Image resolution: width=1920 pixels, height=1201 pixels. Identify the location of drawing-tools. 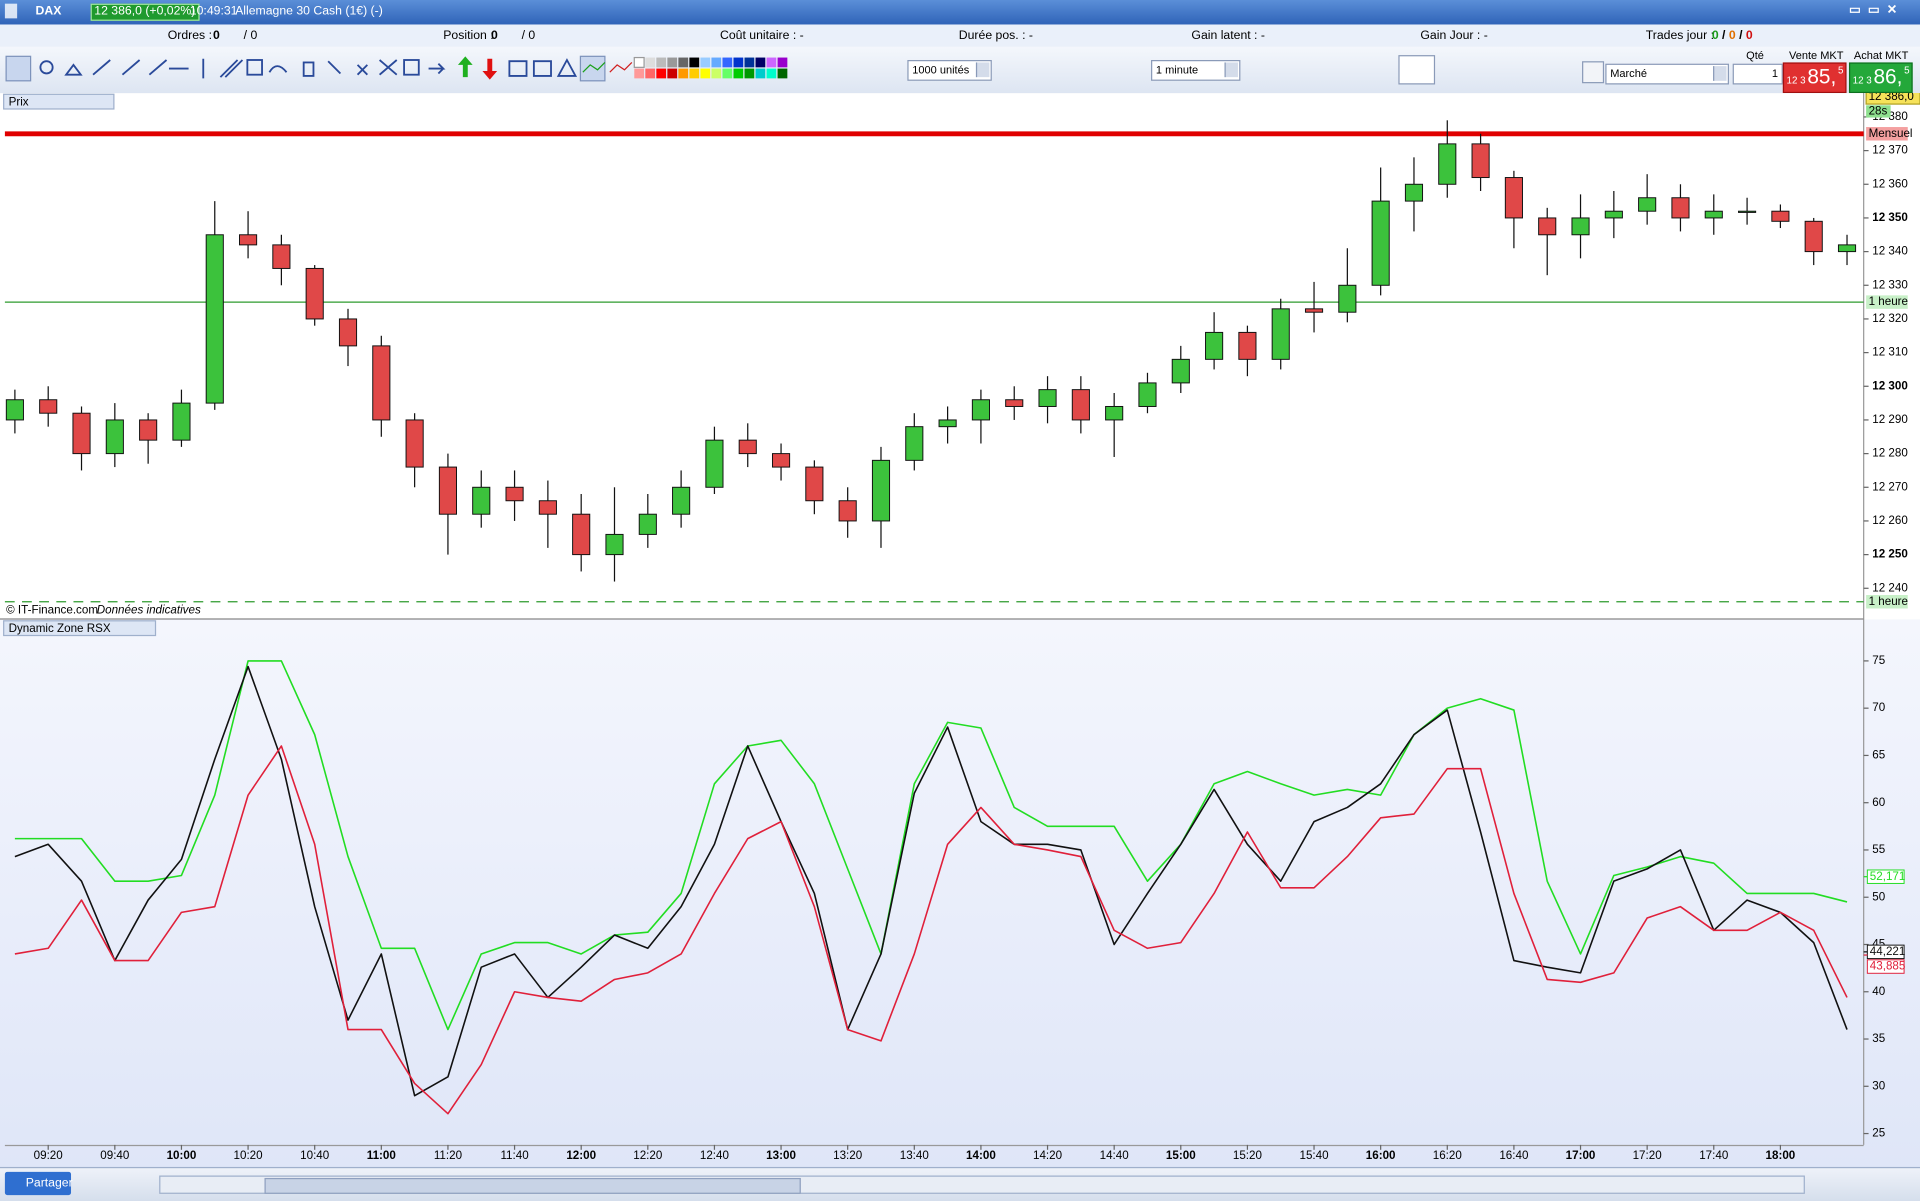
(403, 69).